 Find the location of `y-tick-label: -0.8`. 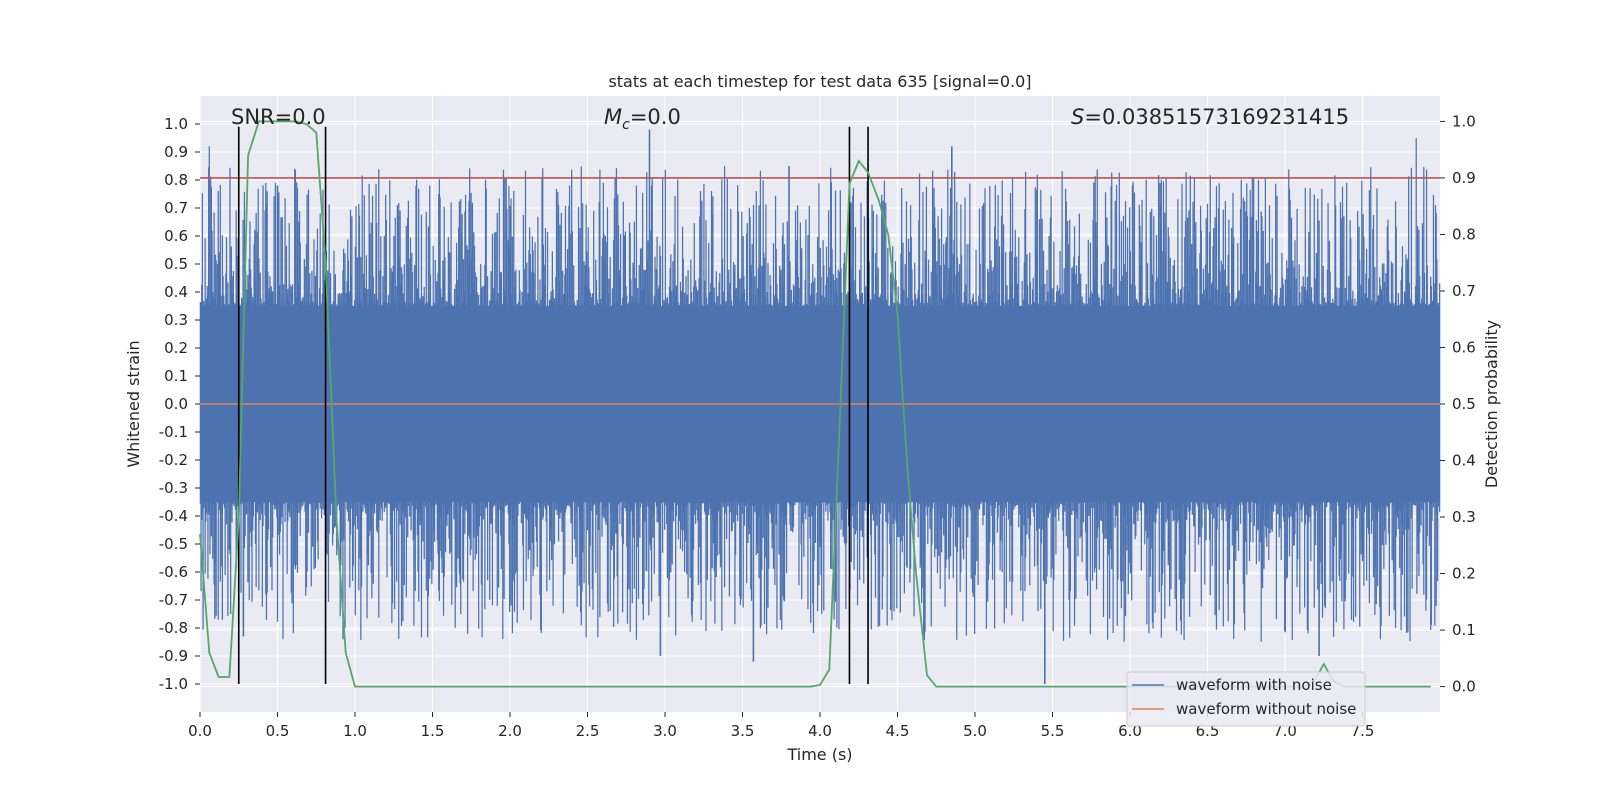

y-tick-label: -0.8 is located at coordinates (173, 628).